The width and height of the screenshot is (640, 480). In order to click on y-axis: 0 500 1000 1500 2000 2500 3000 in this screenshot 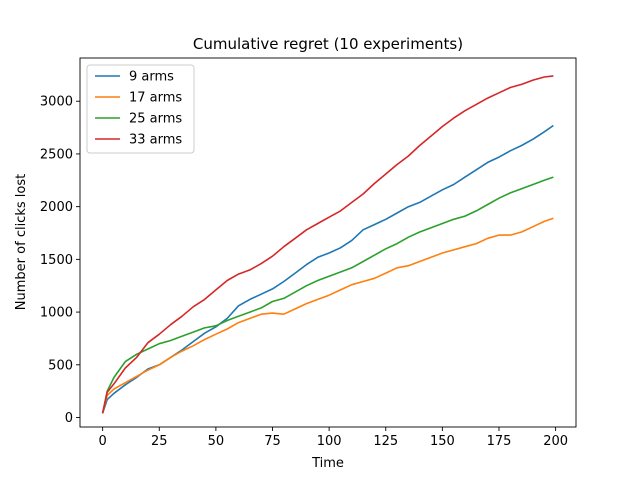, I will do `click(60, 260)`.